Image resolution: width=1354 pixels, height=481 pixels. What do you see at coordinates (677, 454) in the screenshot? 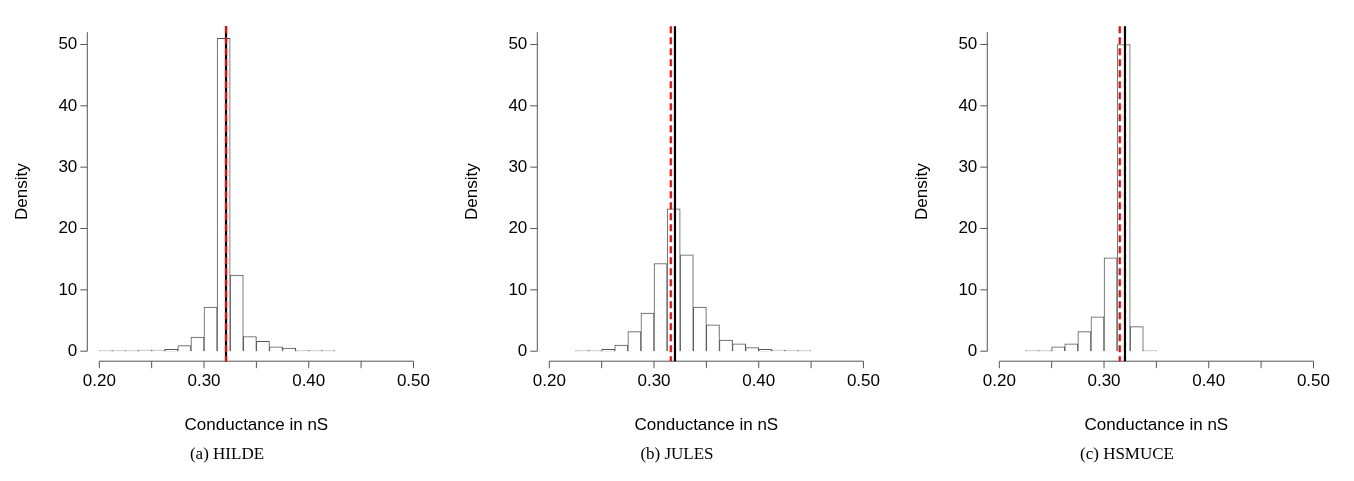
I see `text: (b) JULES` at bounding box center [677, 454].